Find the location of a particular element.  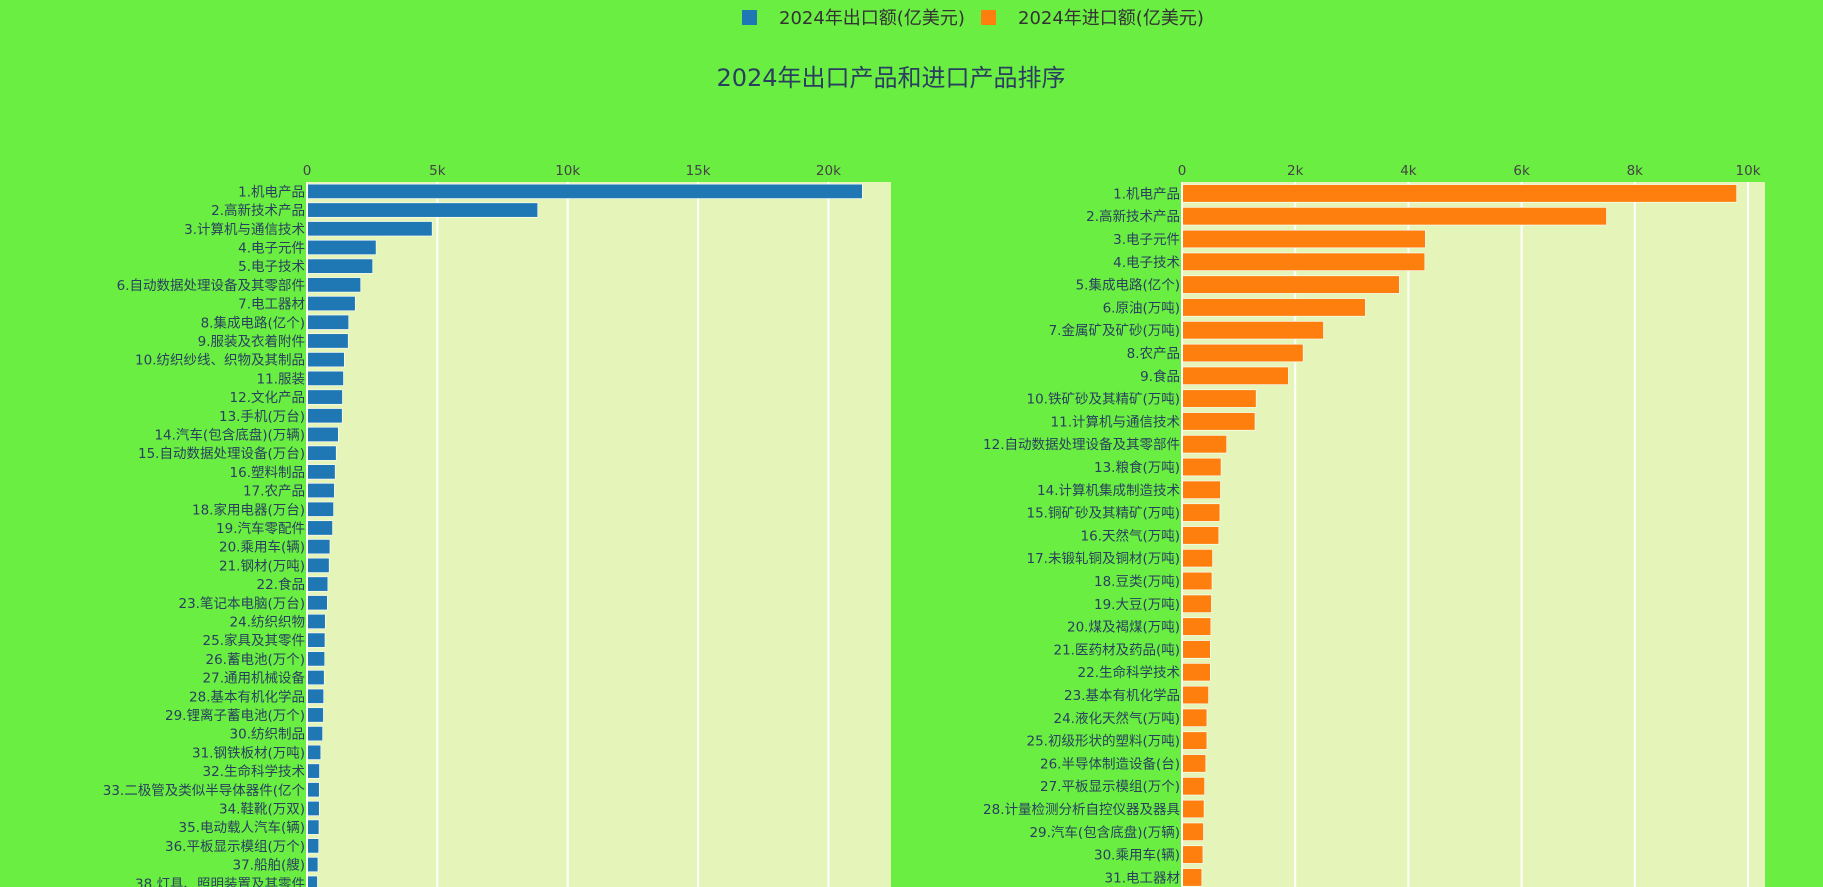

import-category-label: 10.铁矿砂及其精矿(万吨) is located at coordinates (1103, 400).